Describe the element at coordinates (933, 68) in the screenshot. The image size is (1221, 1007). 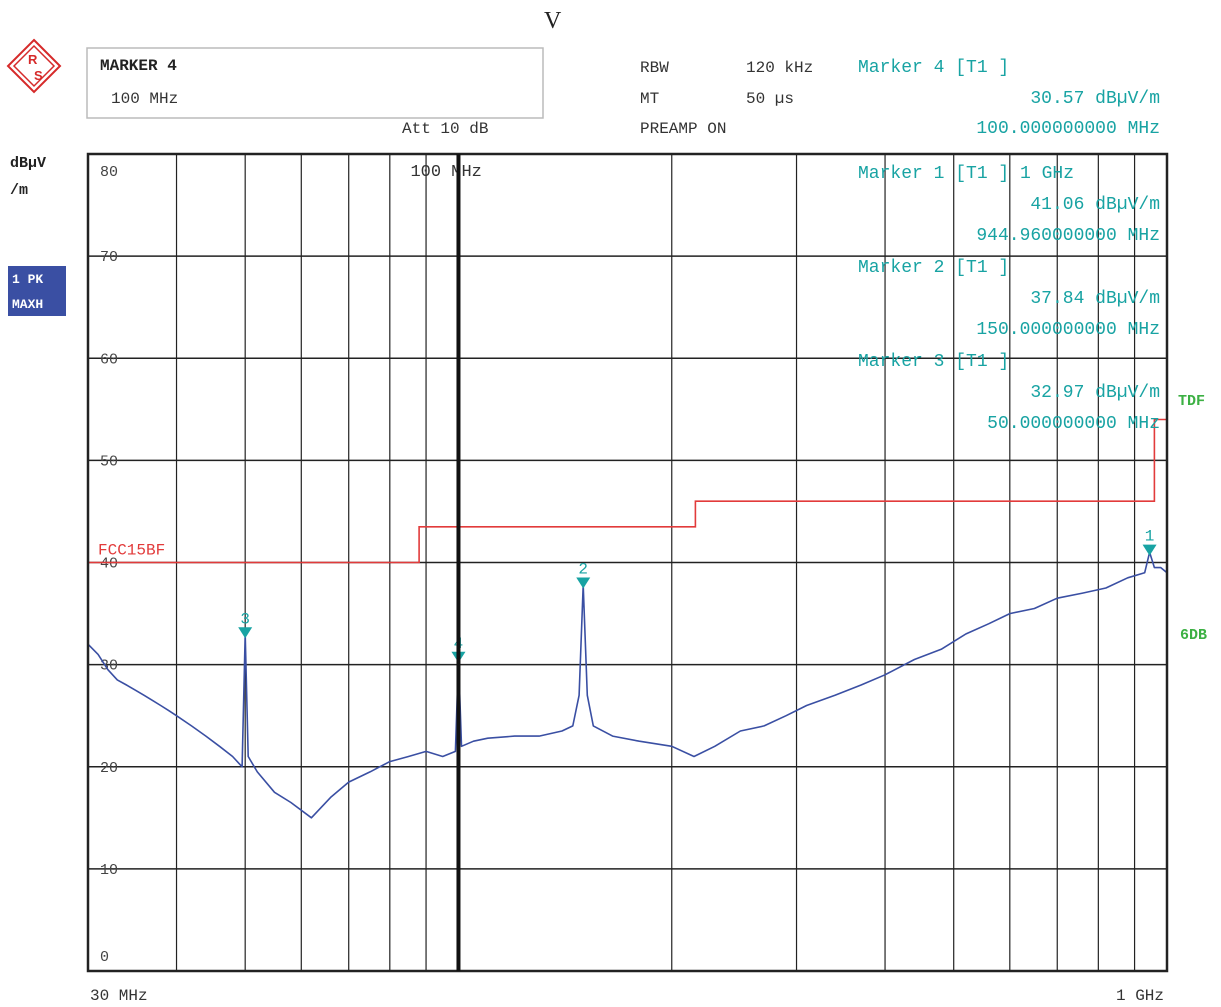
I see `active-marker-label: Marker 4 [T1 ]` at that location.